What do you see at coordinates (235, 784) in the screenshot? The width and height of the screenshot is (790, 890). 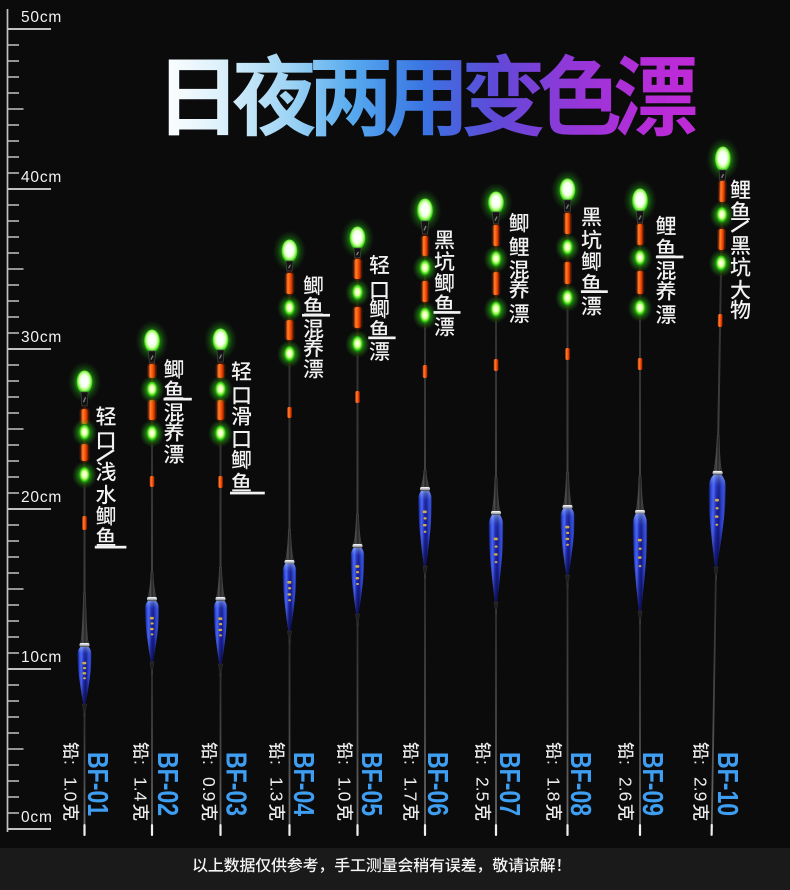 I see `svg-text: BF-03` at bounding box center [235, 784].